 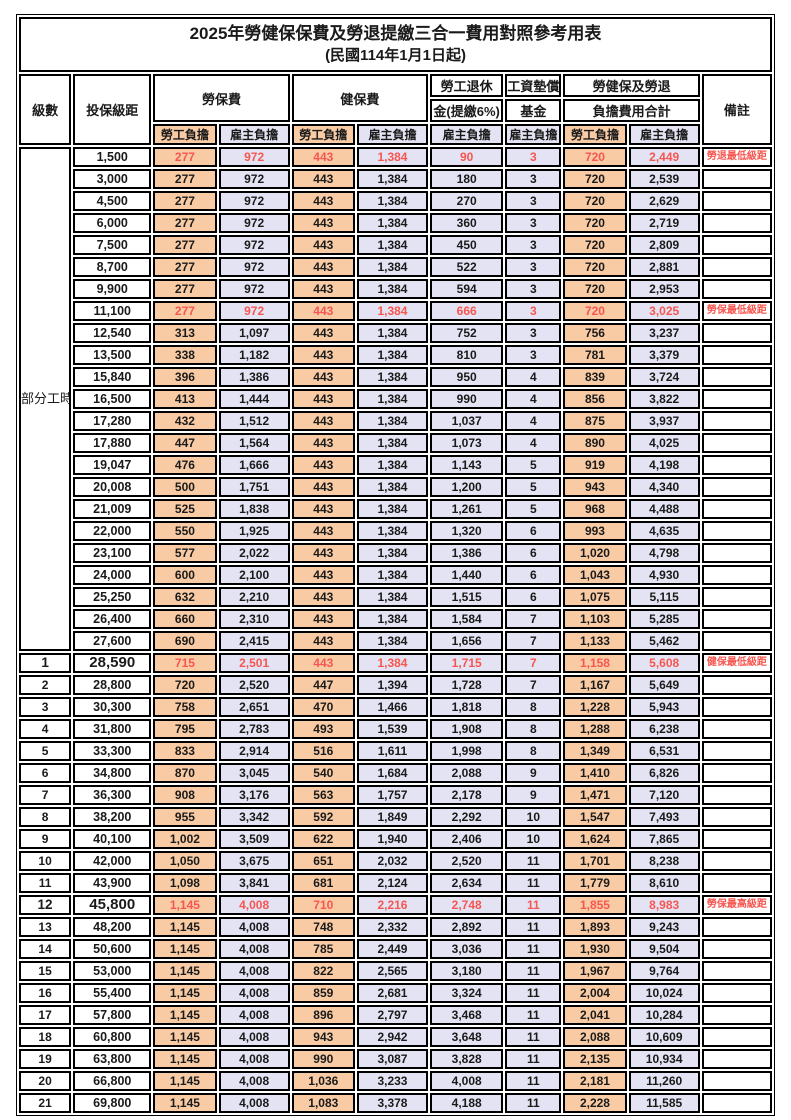 What do you see at coordinates (112, 421) in the screenshot?
I see `bracket-cell: 17,280` at bounding box center [112, 421].